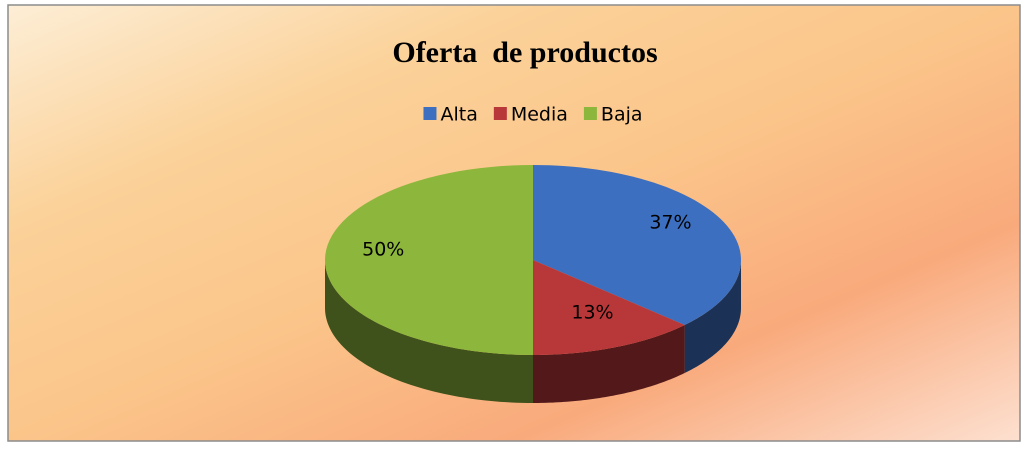 The image size is (1027, 452). I want to click on legend: Alta Media Baja, so click(533, 115).